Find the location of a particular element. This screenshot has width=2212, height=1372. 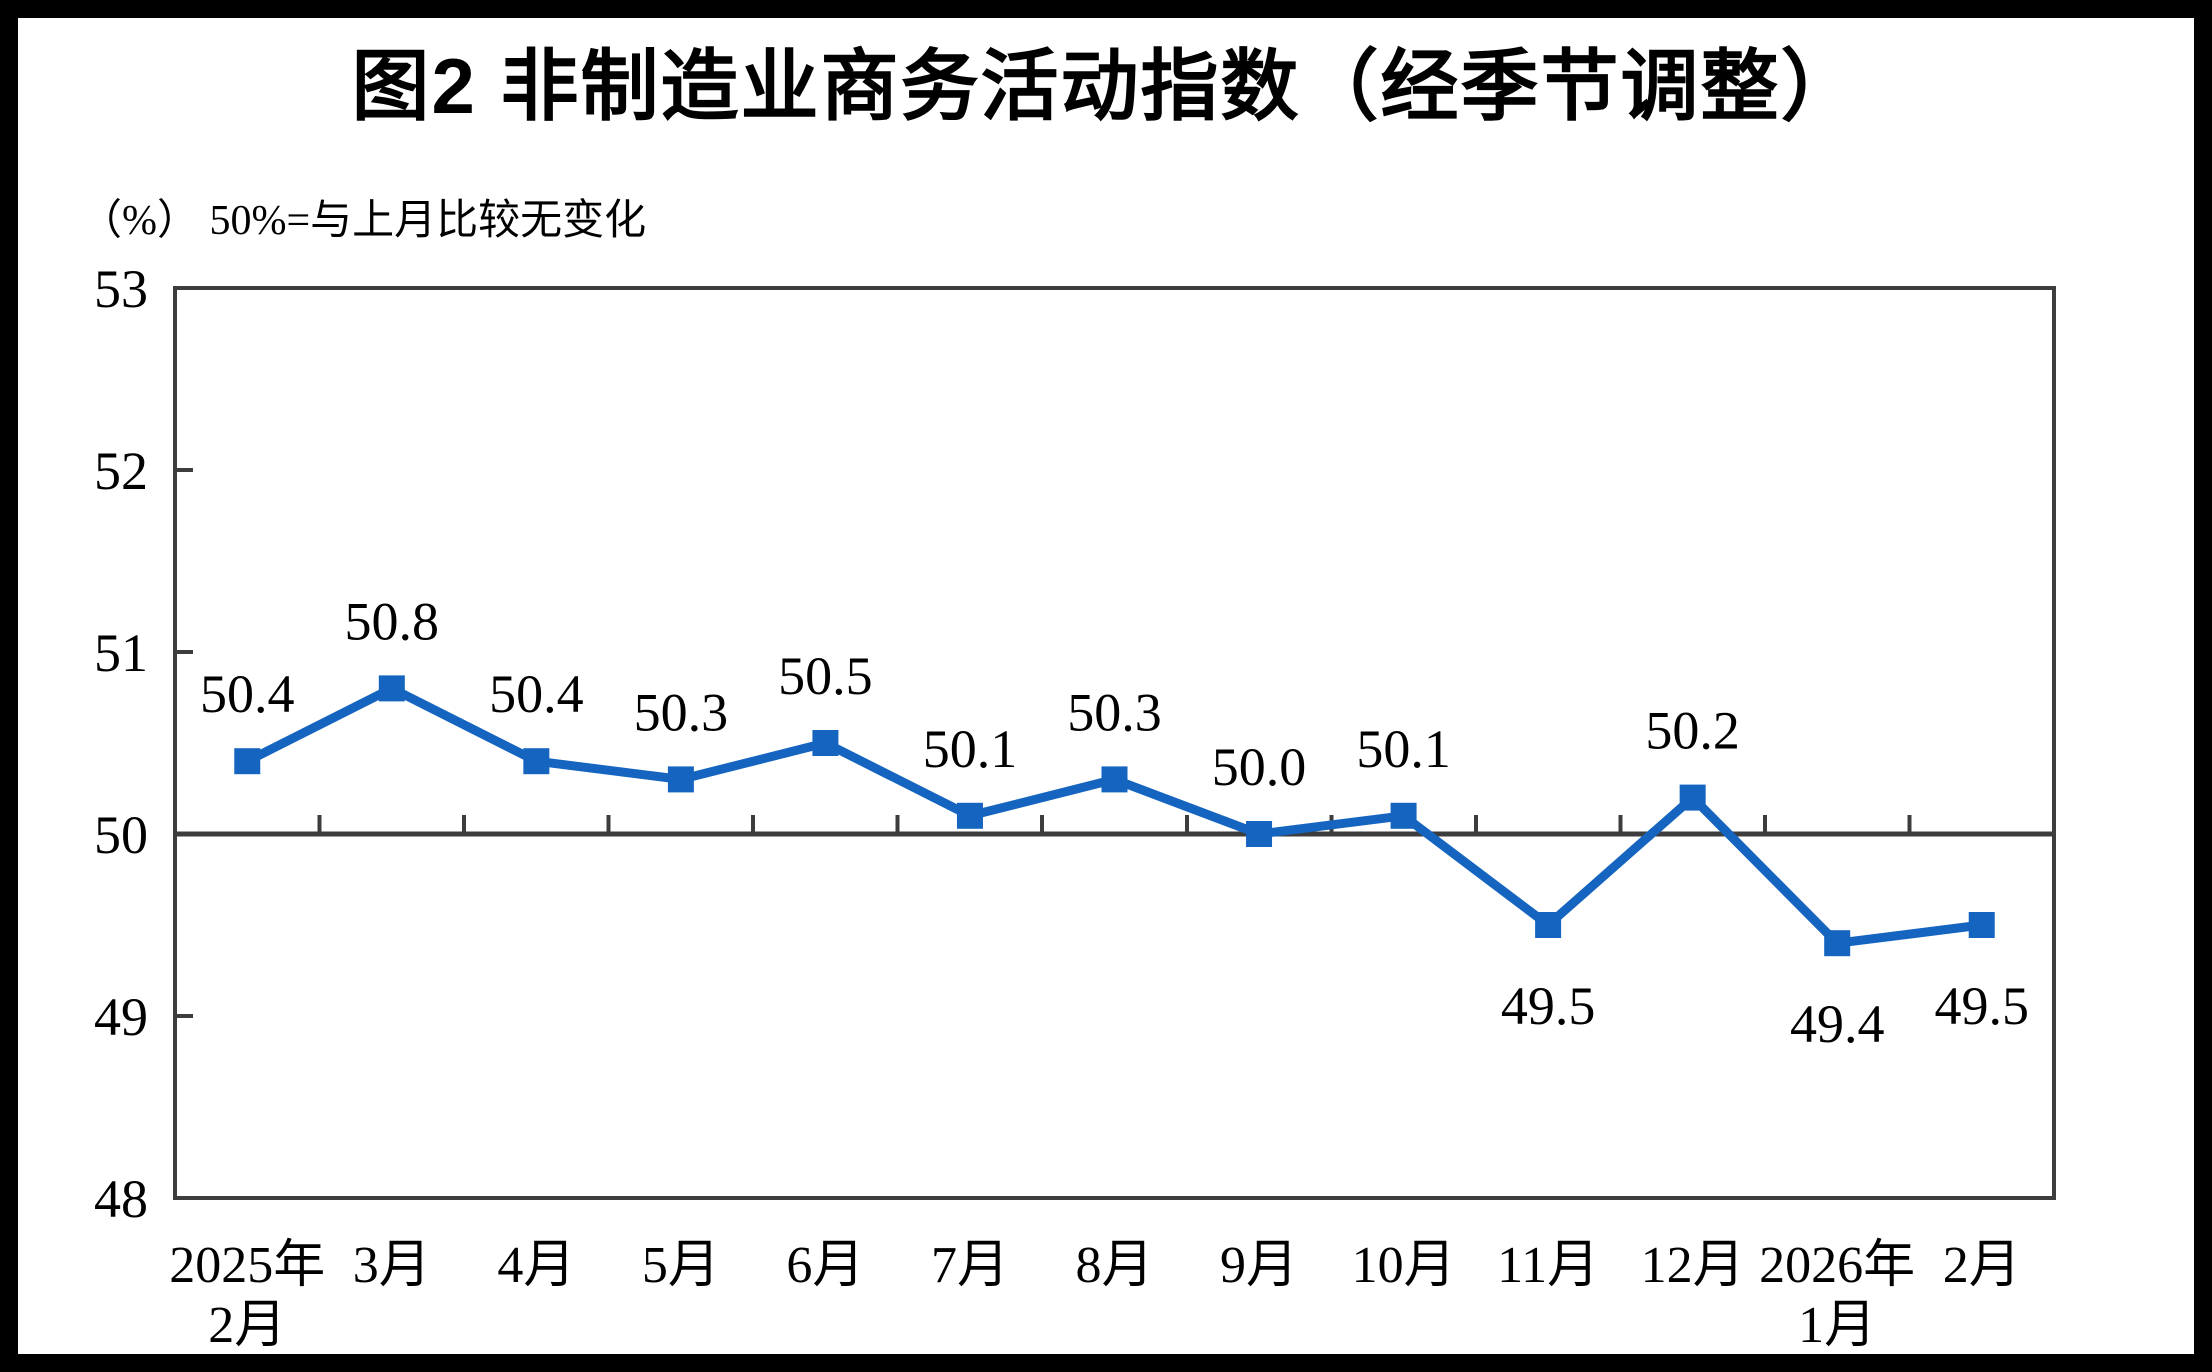

x-axis-tick-label: 10月 is located at coordinates (1404, 1265).